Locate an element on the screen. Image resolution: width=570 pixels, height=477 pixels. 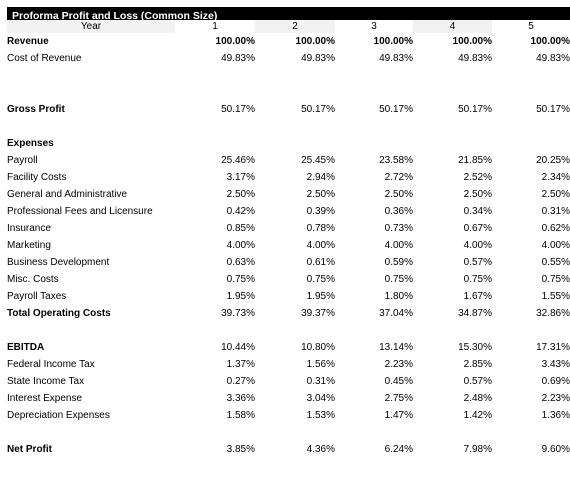
value-cell: 6.24% is located at coordinates (398, 449).